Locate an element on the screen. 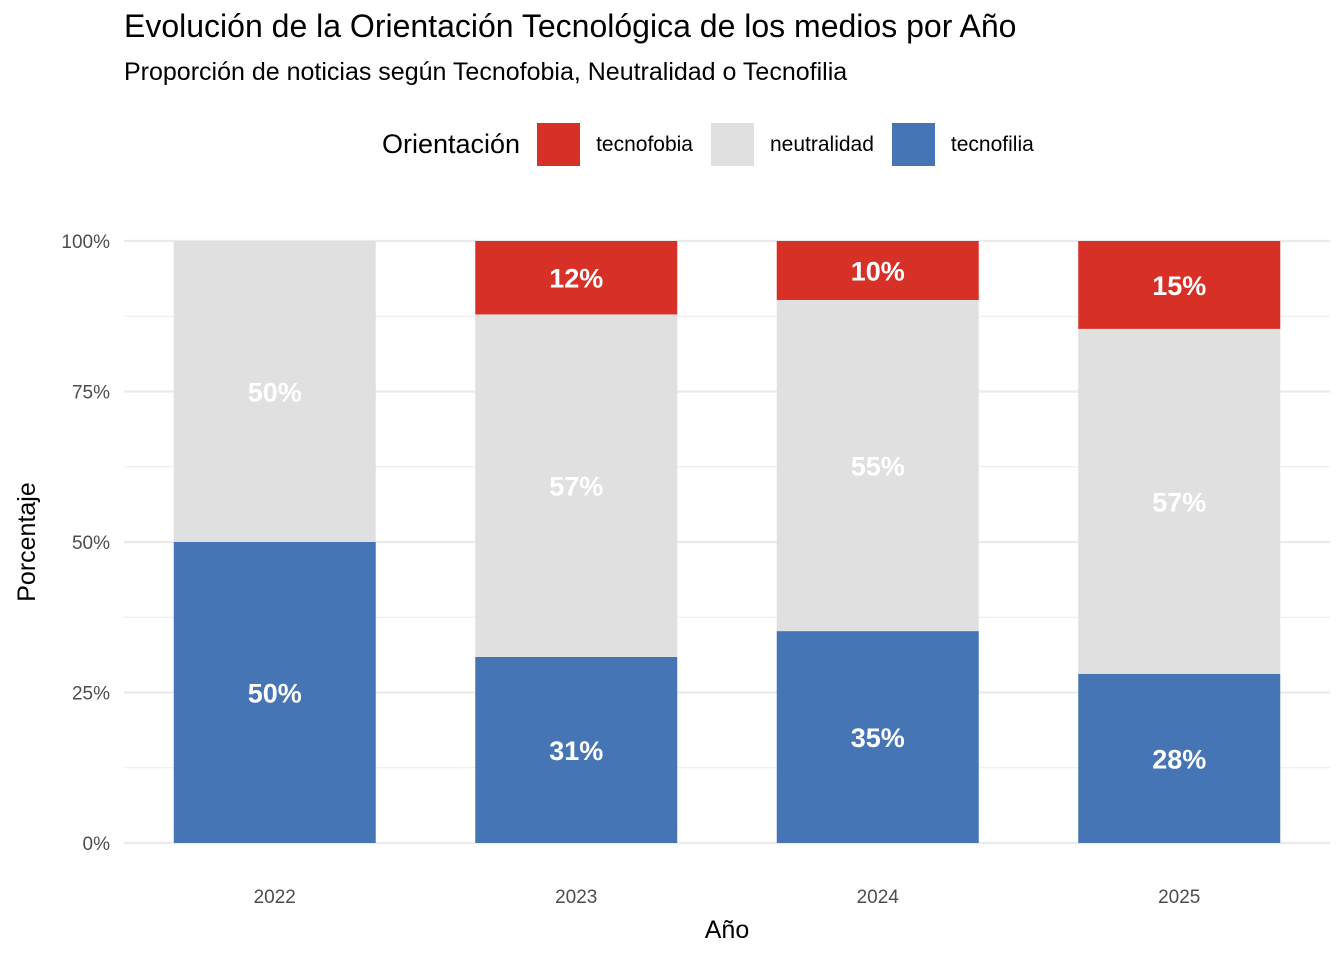 This screenshot has height=960, width=1344. data-label-tecnofobia-2024: 10% is located at coordinates (878, 271).